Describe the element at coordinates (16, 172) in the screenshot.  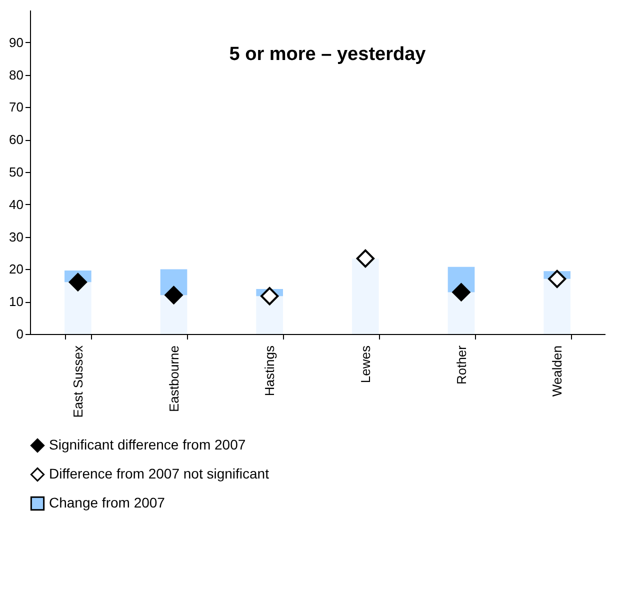
I see `y-tick-label: 50` at that location.